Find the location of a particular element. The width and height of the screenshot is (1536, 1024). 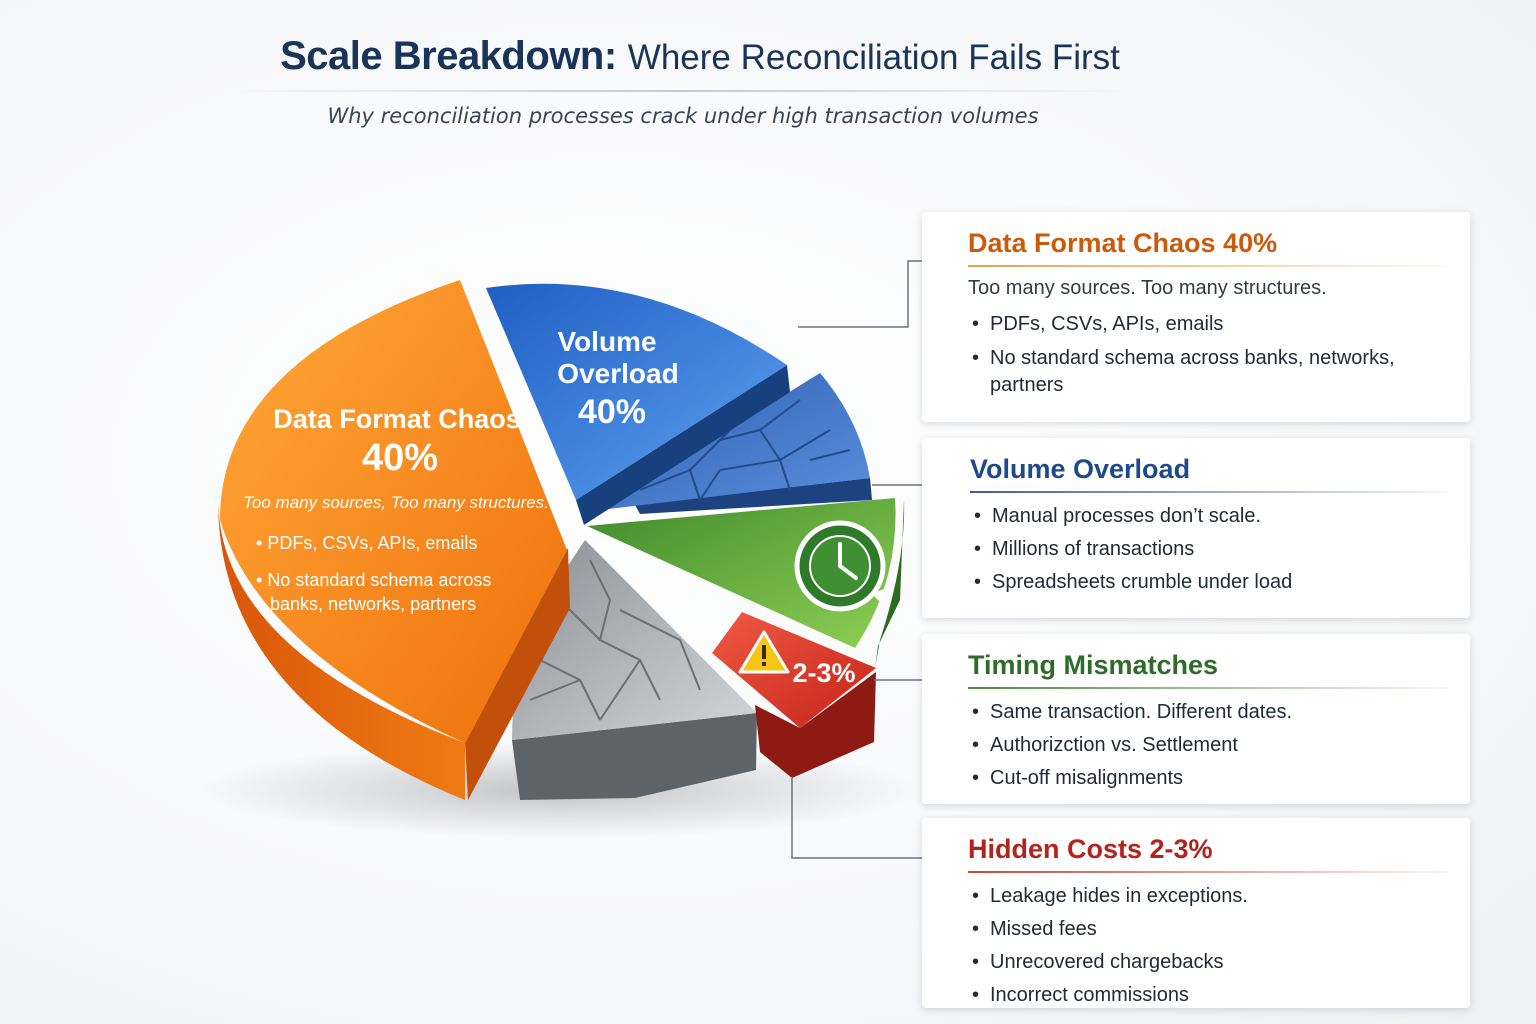

pie-label-volume-line-1: Volume is located at coordinates (606, 341).